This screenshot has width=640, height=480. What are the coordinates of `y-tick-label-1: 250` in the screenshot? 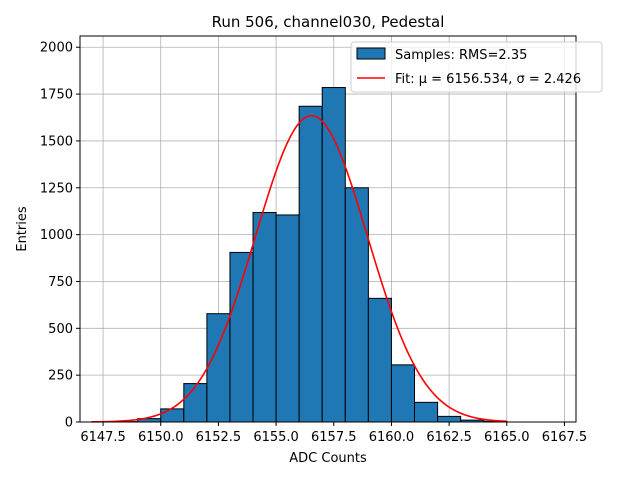 It's located at (60, 376).